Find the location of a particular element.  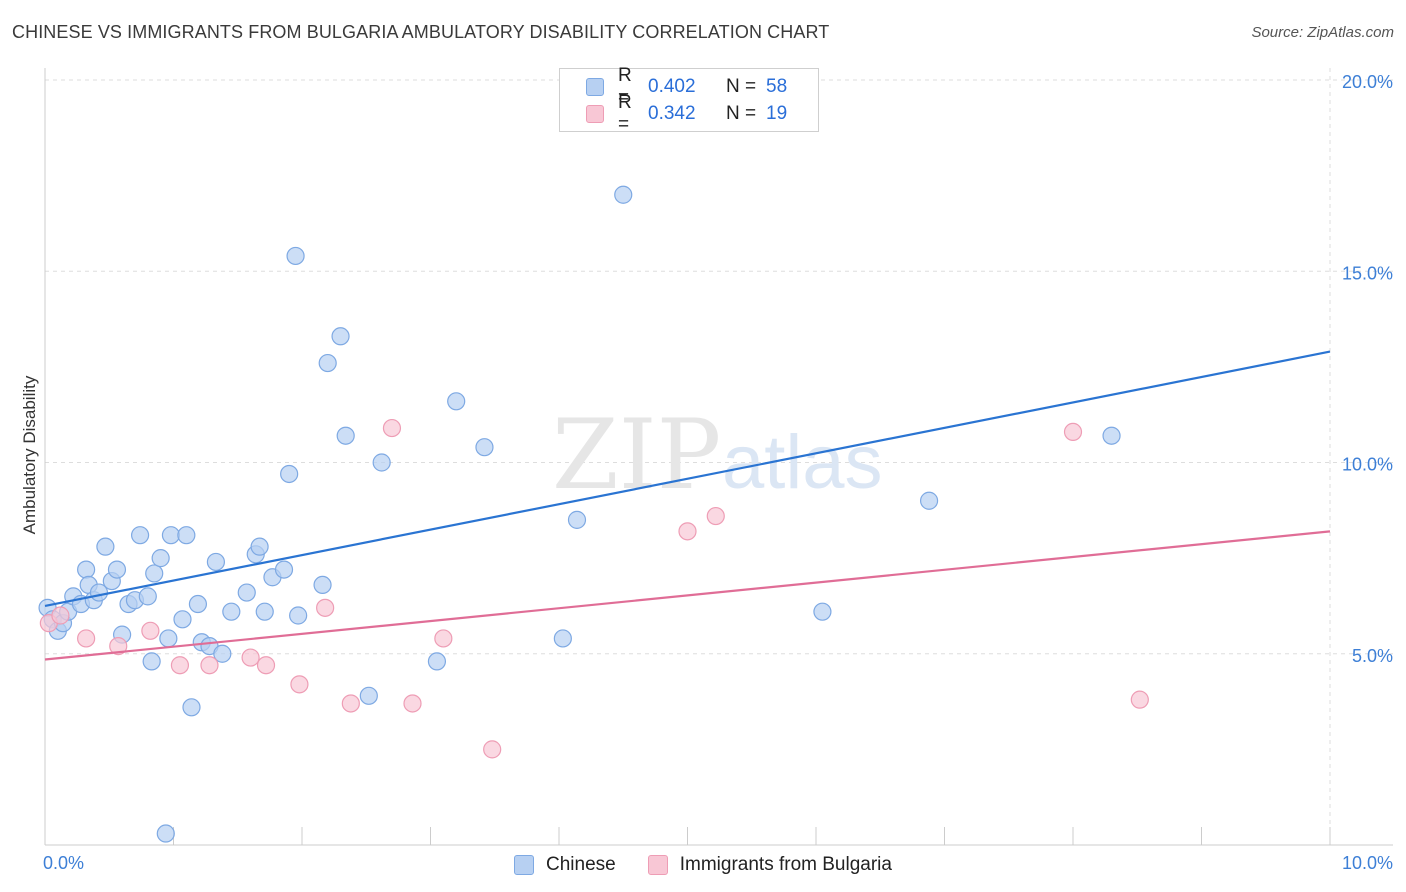

legend-row-chinese: R = 0.402 N = 58 is located at coordinates (687, 86).